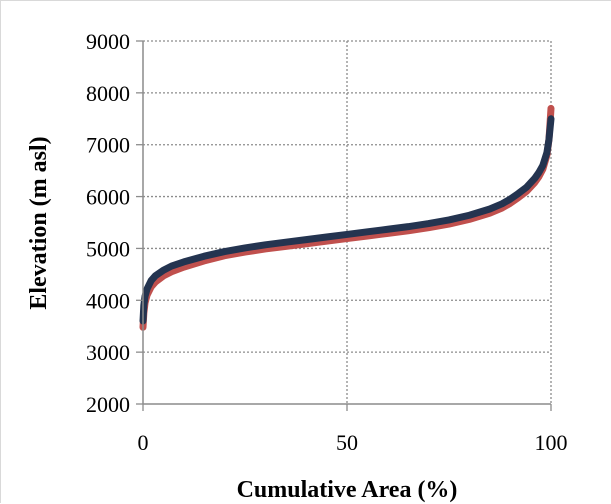 The height and width of the screenshot is (504, 611). What do you see at coordinates (108, 248) in the screenshot?
I see `y-tick-label: 5000` at bounding box center [108, 248].